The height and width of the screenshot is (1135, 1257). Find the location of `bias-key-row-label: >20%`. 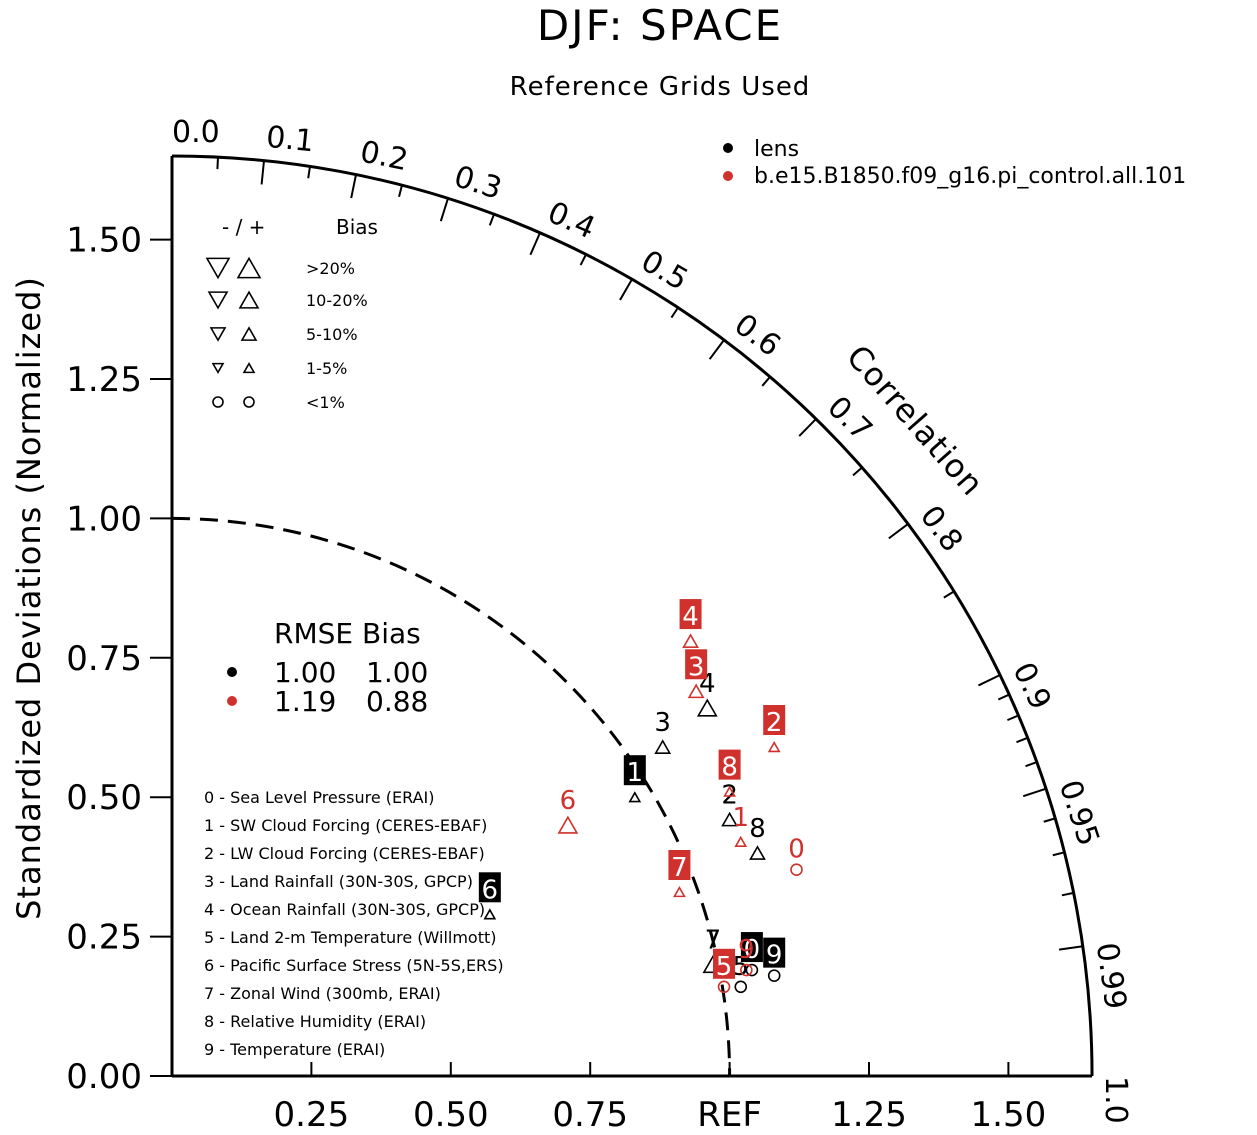

bias-key-row-label: >20% is located at coordinates (330, 268).